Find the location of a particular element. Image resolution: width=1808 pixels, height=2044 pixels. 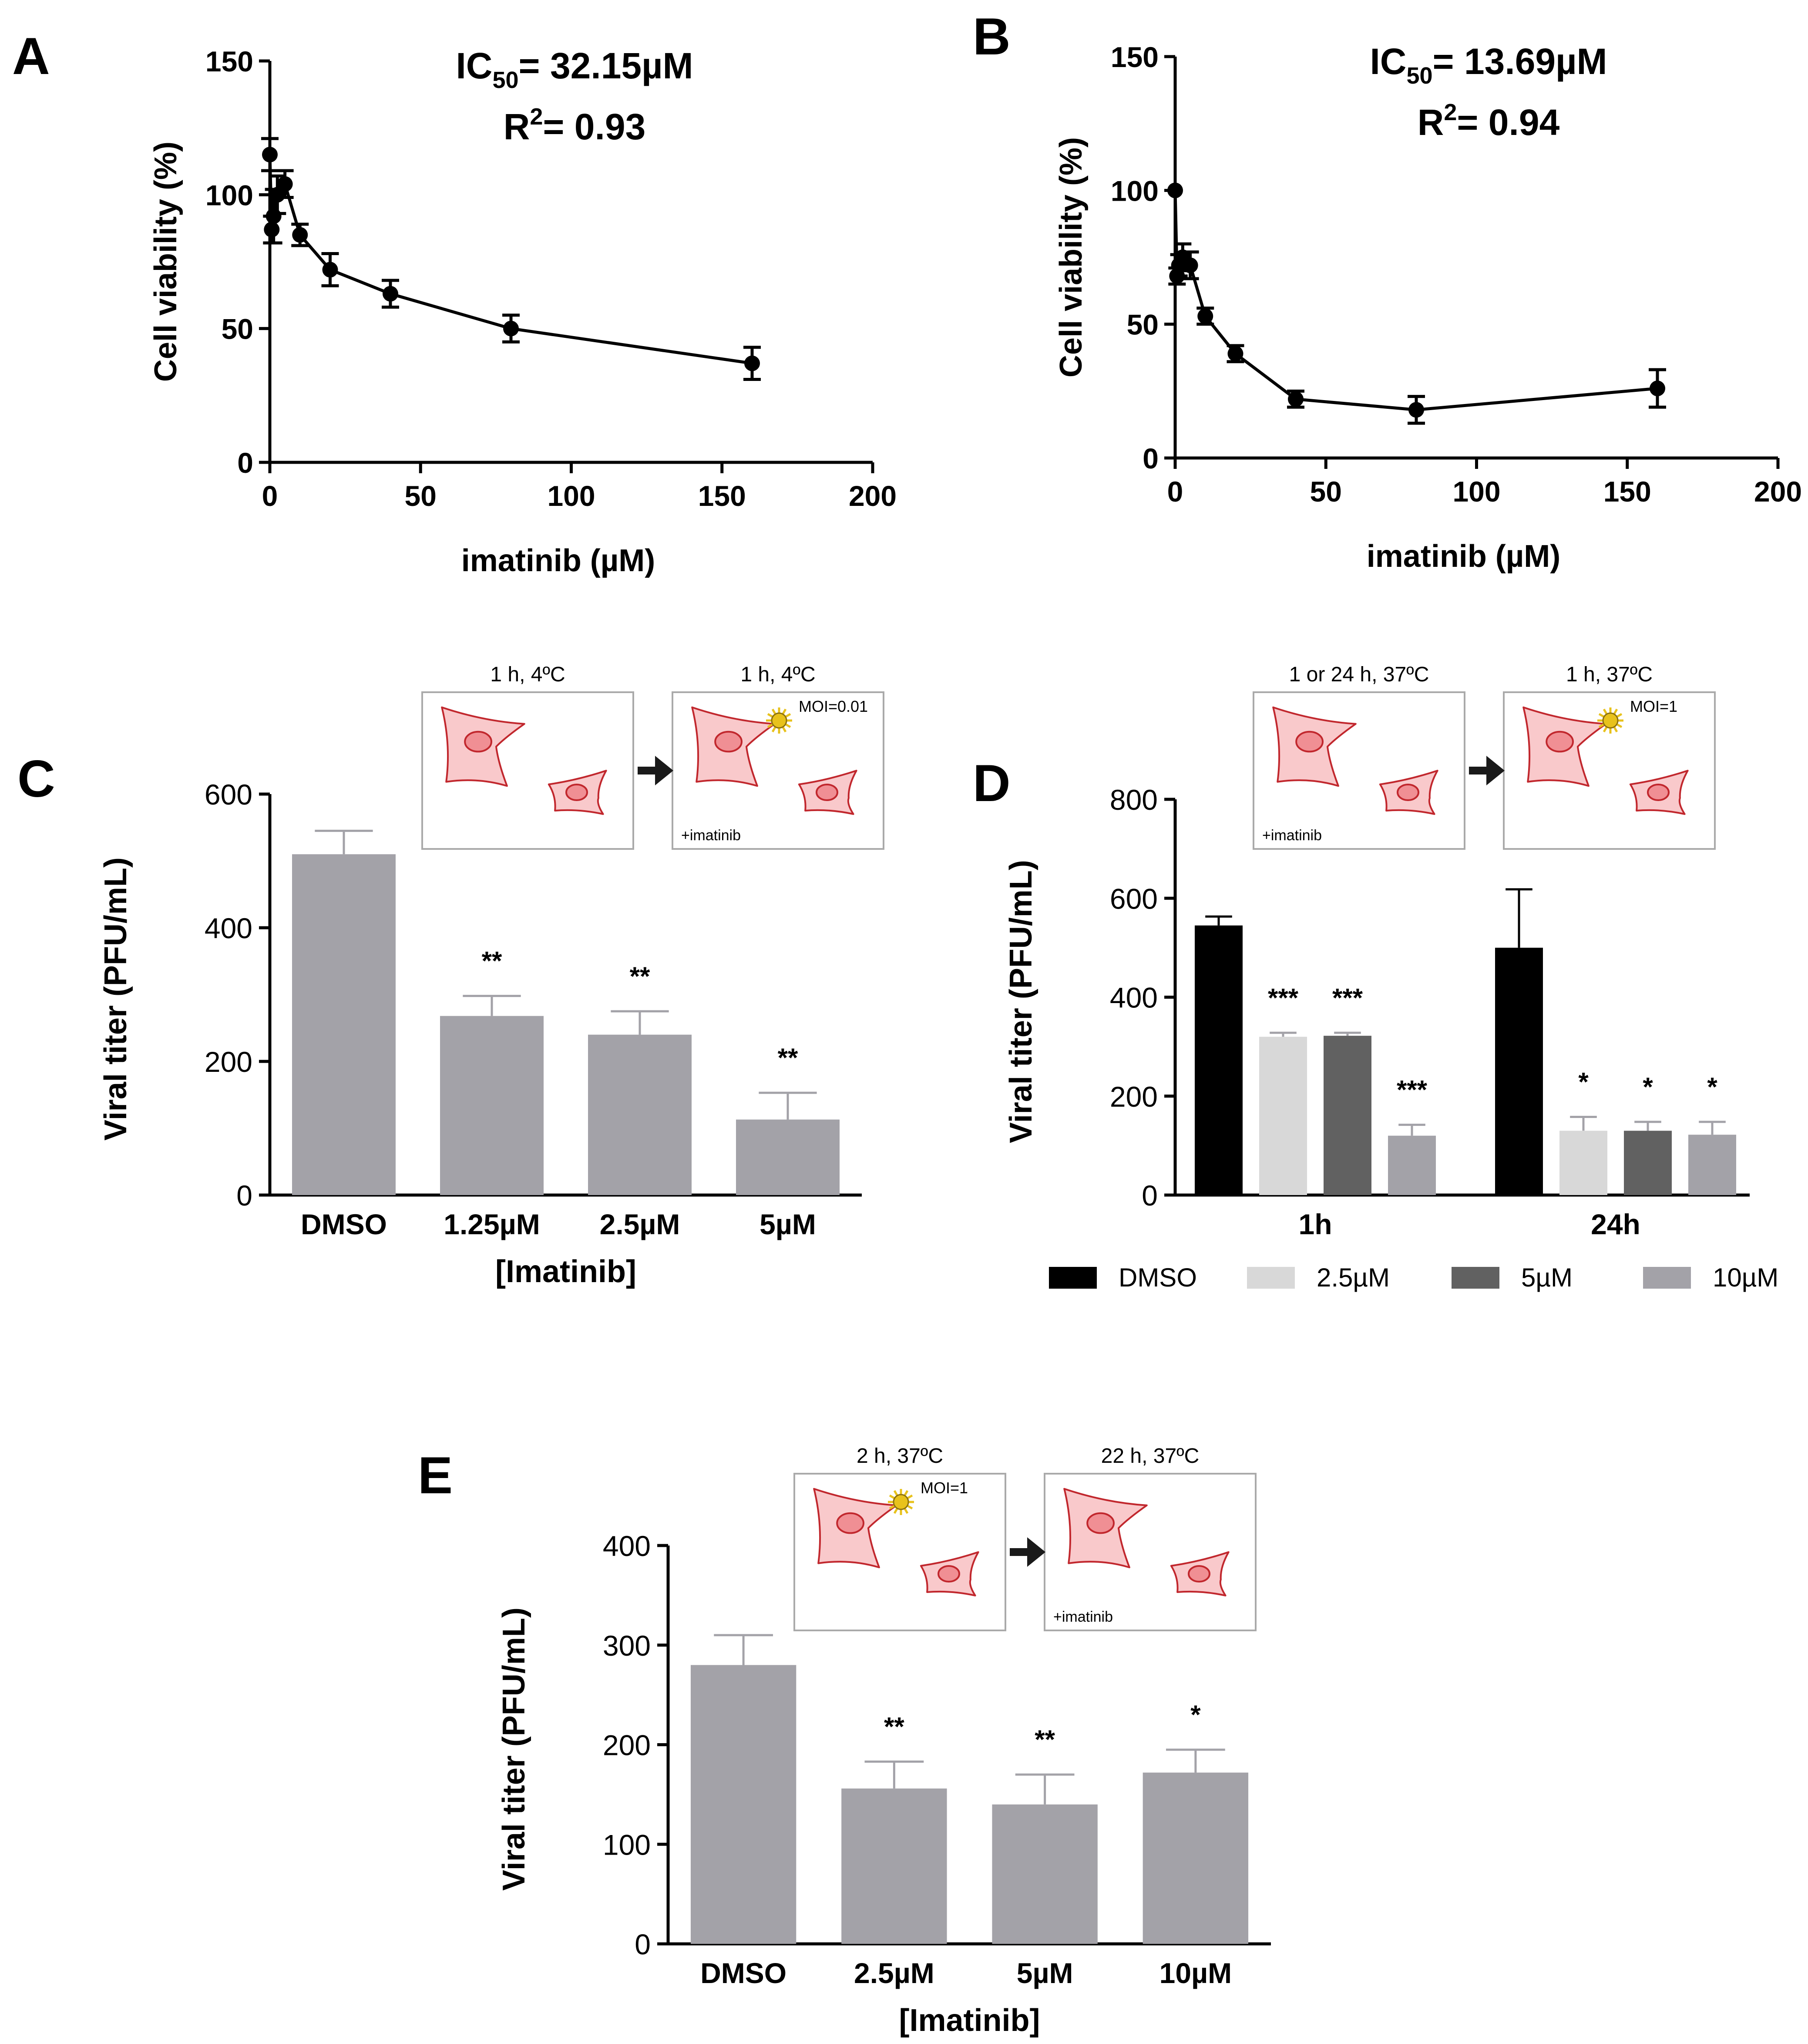

protocol-step-2: 22 h, 37ºC +imatinib is located at coordinates (1151, 1538).